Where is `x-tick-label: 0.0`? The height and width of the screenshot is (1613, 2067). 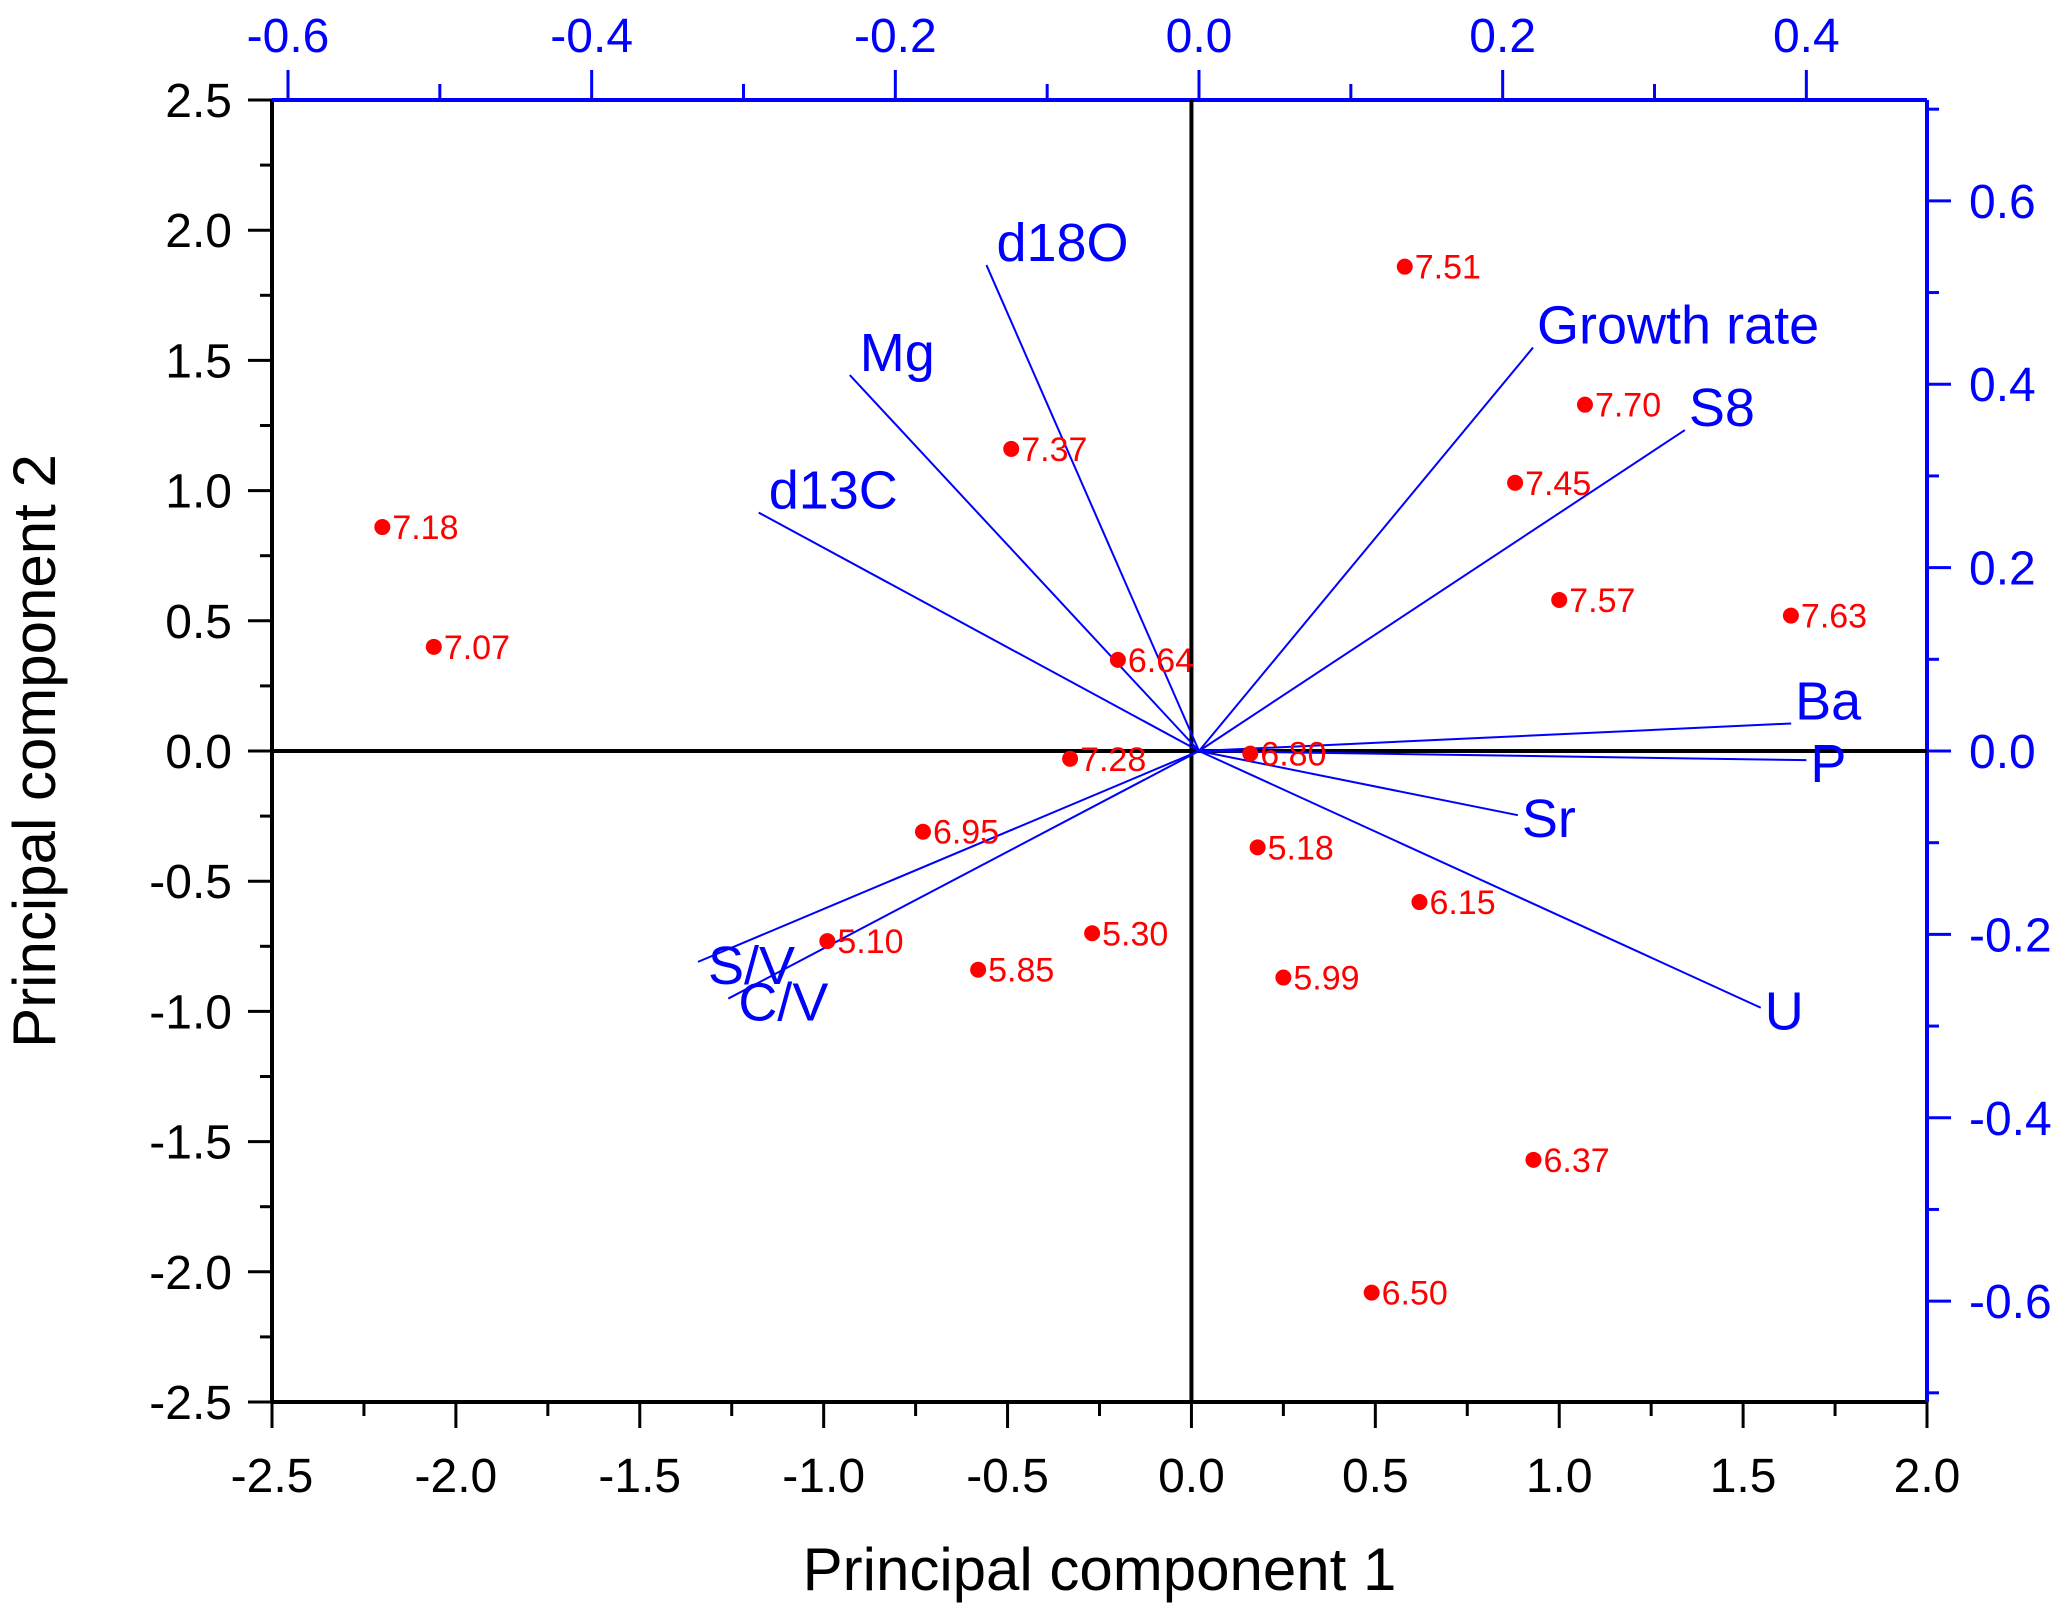
x-tick-label: 0.0 is located at coordinates (1191, 1476).